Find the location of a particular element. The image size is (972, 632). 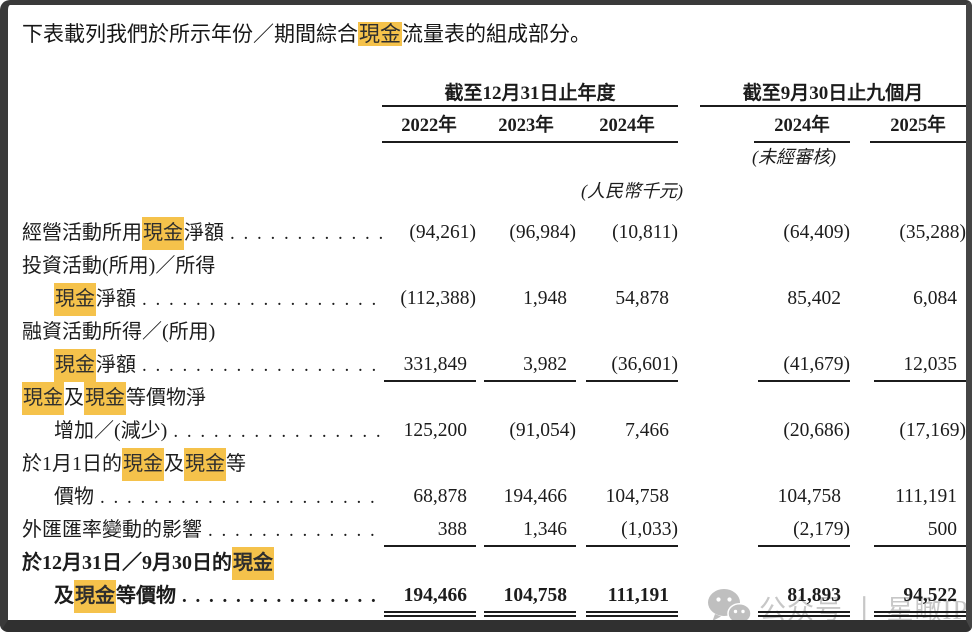

text-segment: 下表載列我們於所示年份／期間綜合 is located at coordinates (190, 34).